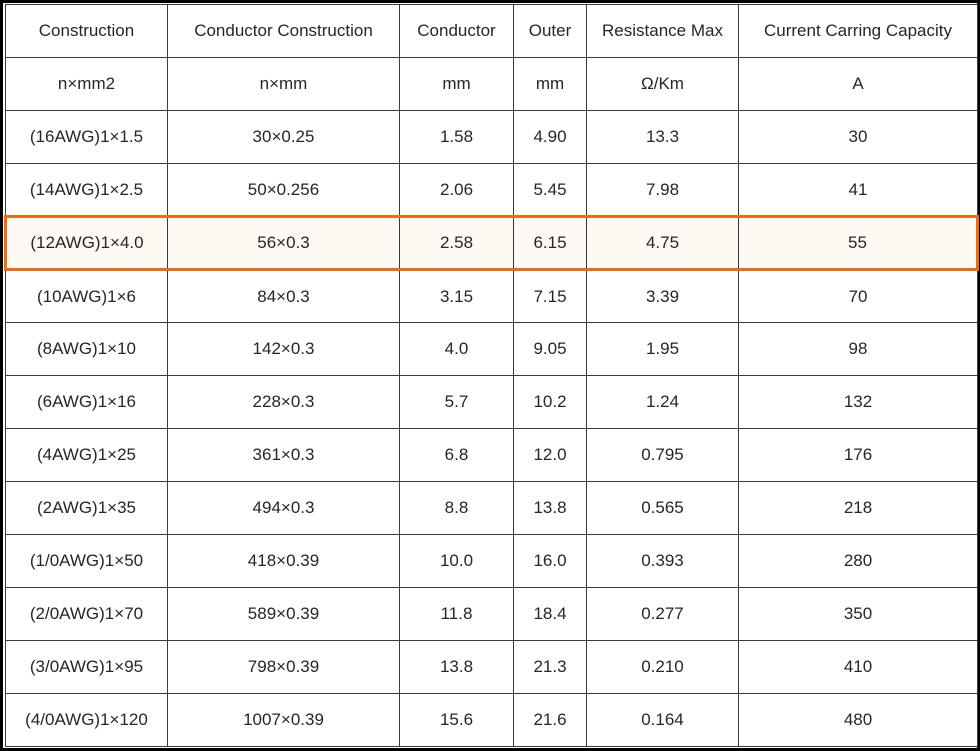 Image resolution: width=980 pixels, height=751 pixels. What do you see at coordinates (86, 190) in the screenshot?
I see `cell-construction: (14AWG)1×2.5` at bounding box center [86, 190].